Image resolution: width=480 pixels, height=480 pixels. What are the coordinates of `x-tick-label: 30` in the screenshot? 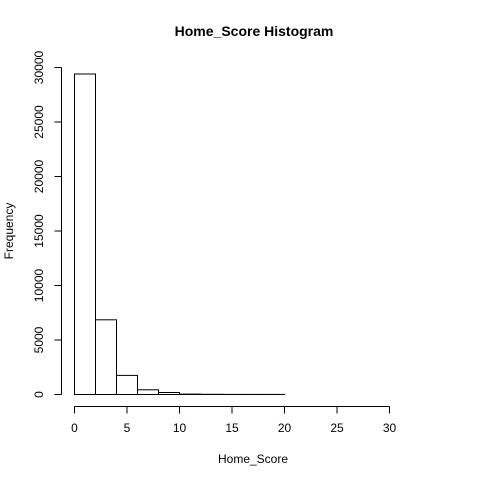 It's located at (390, 428).